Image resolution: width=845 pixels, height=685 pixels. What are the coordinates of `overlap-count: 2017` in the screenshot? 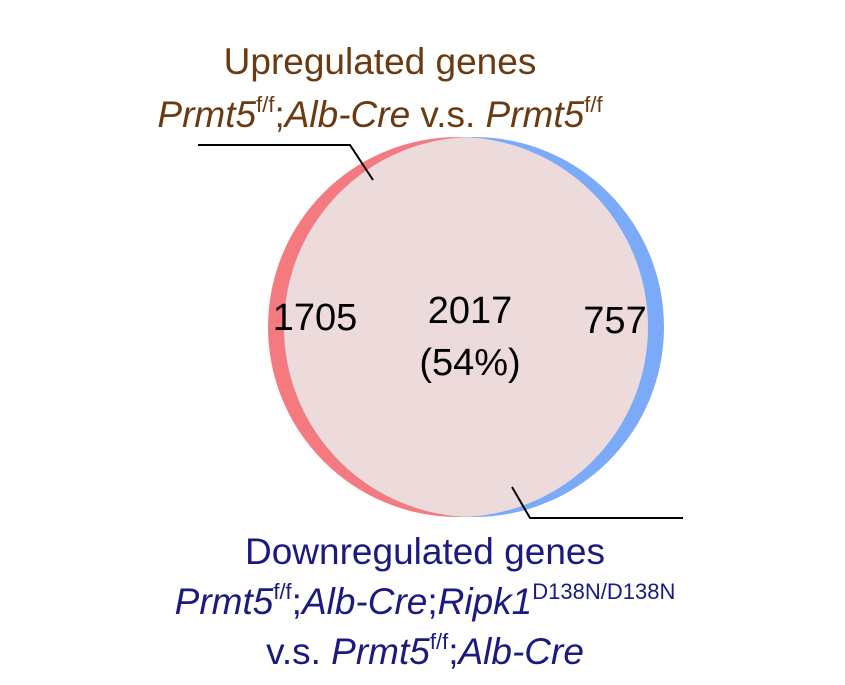 It's located at (470, 311).